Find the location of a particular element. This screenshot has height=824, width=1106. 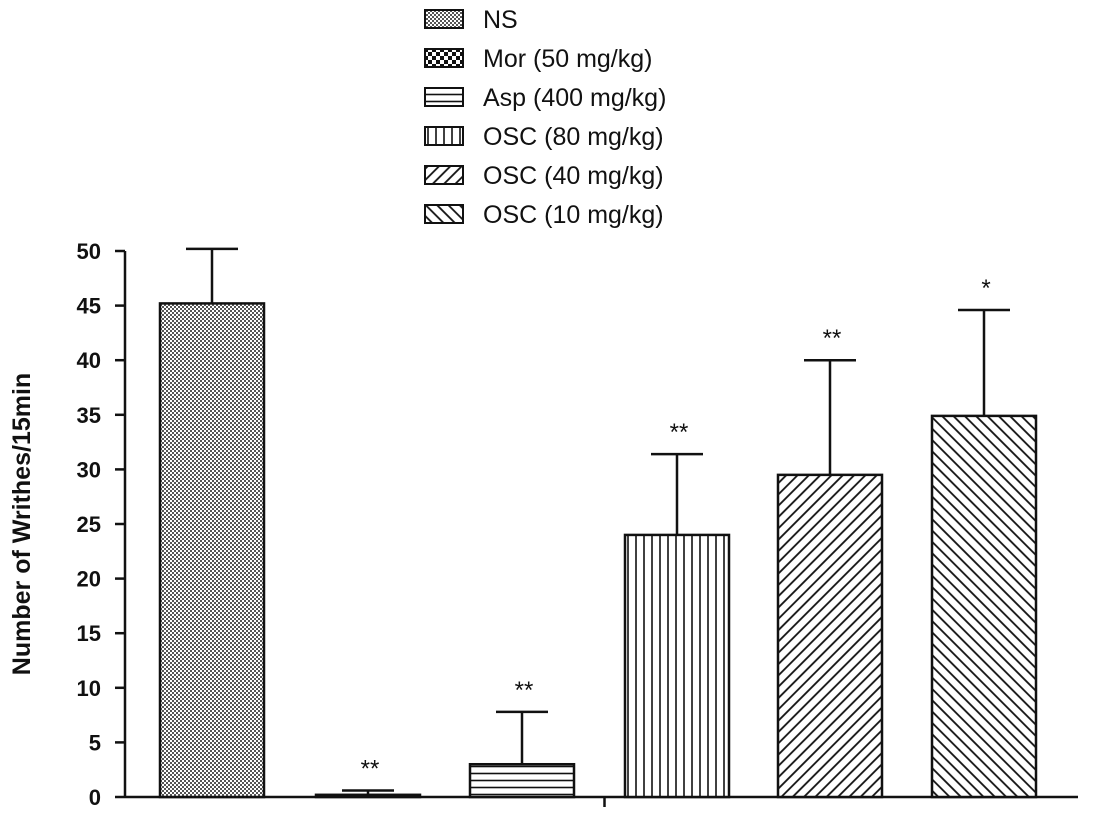

significance-label-2: ** is located at coordinates (524, 690).